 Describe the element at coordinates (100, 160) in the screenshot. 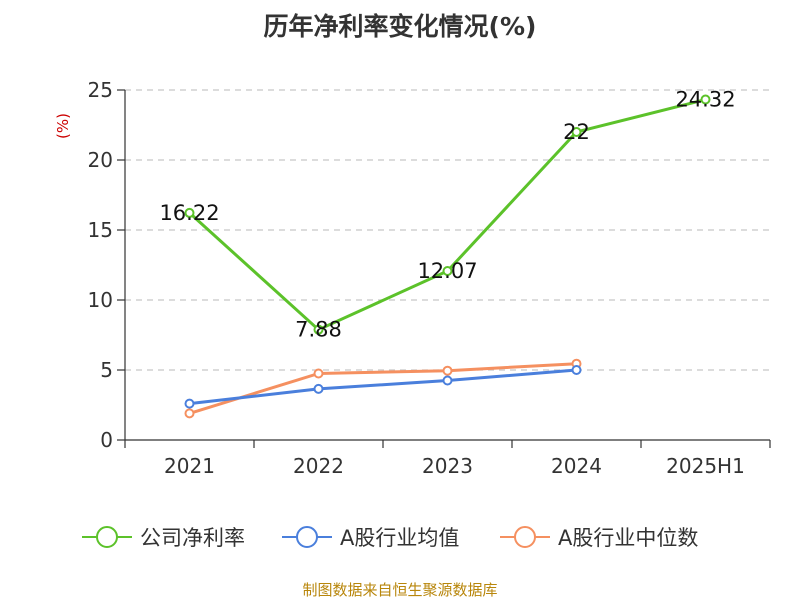

I see `y-tick-label-20: 20` at that location.